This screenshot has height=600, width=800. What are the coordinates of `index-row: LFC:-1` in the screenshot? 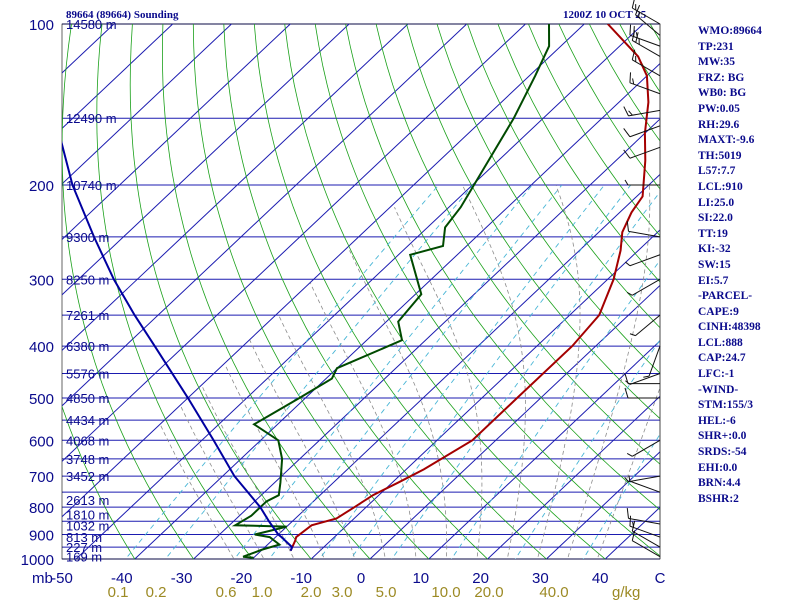 It's located at (716, 374).